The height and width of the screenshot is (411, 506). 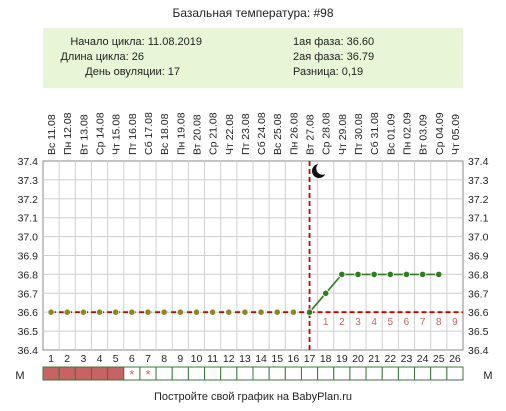 I want to click on x-date-label: Пн 12.08, so click(x=68, y=133).